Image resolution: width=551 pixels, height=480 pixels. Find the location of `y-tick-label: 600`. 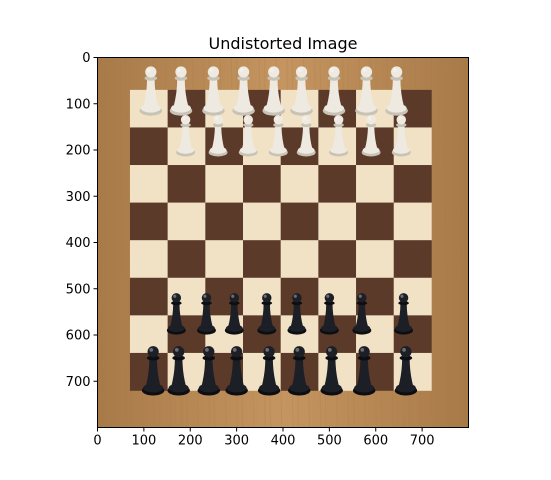

y-tick-label: 600 is located at coordinates (78, 336).